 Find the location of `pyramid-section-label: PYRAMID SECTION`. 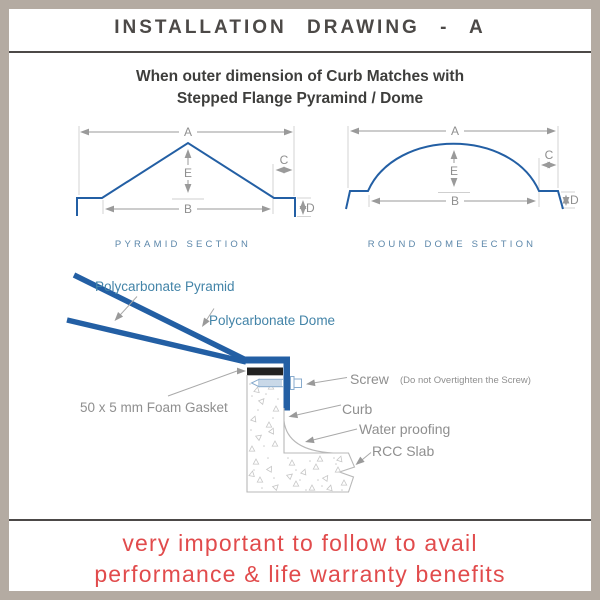

pyramid-section-label: PYRAMID SECTION is located at coordinates (183, 244).